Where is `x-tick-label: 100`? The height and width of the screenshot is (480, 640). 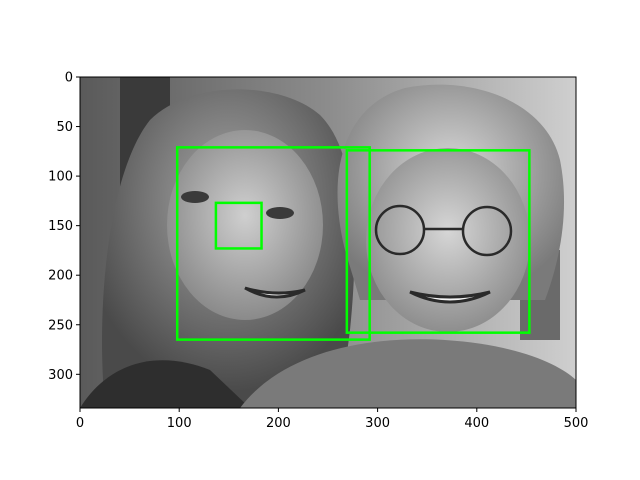
x-tick-label: 100 is located at coordinates (179, 423).